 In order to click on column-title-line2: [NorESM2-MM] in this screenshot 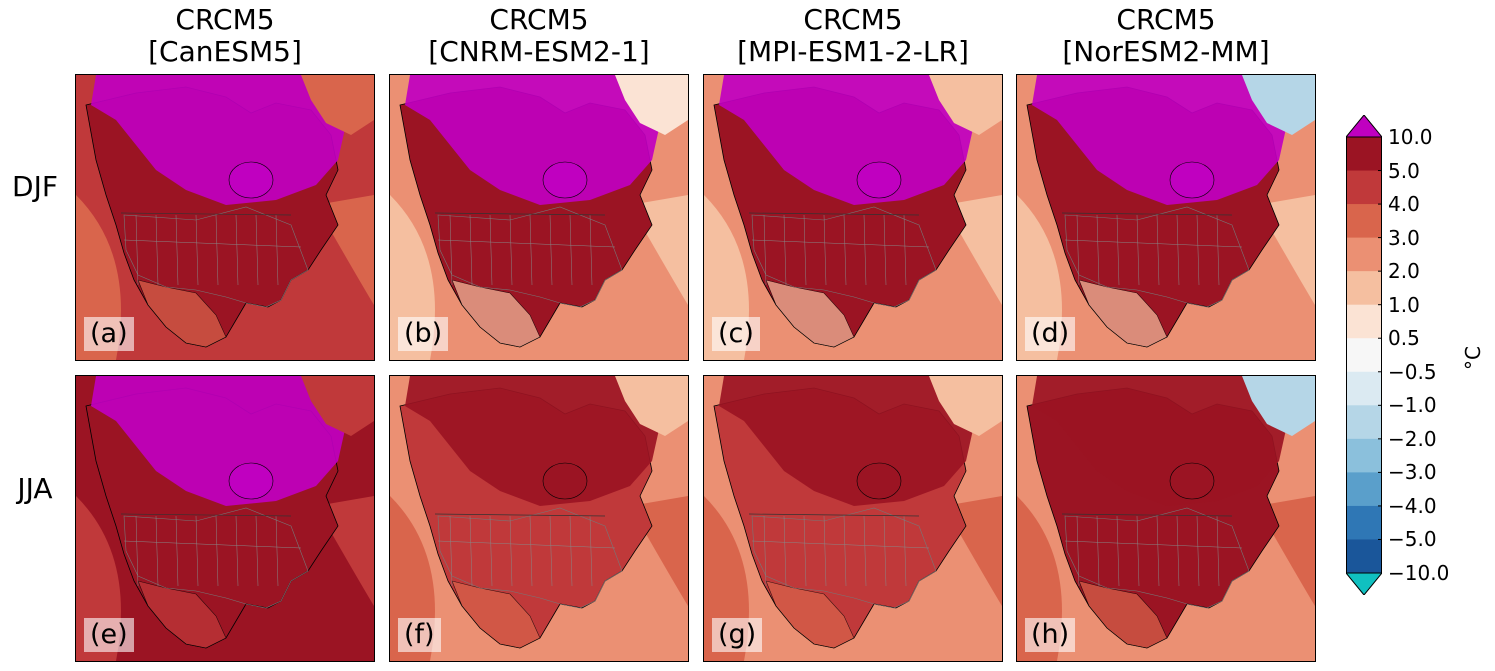, I will do `click(1166, 51)`.